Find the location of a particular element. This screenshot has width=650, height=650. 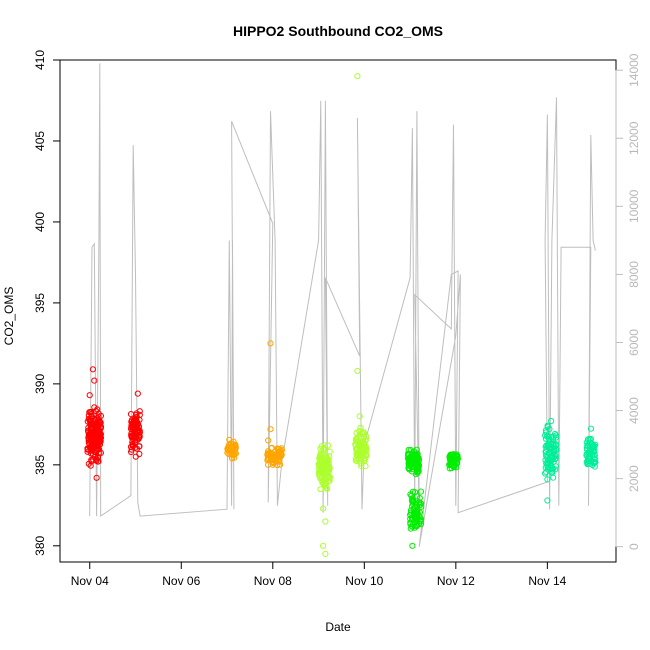

y-axis: 380 385 390 395 400 405 410 is located at coordinates (47, 303).